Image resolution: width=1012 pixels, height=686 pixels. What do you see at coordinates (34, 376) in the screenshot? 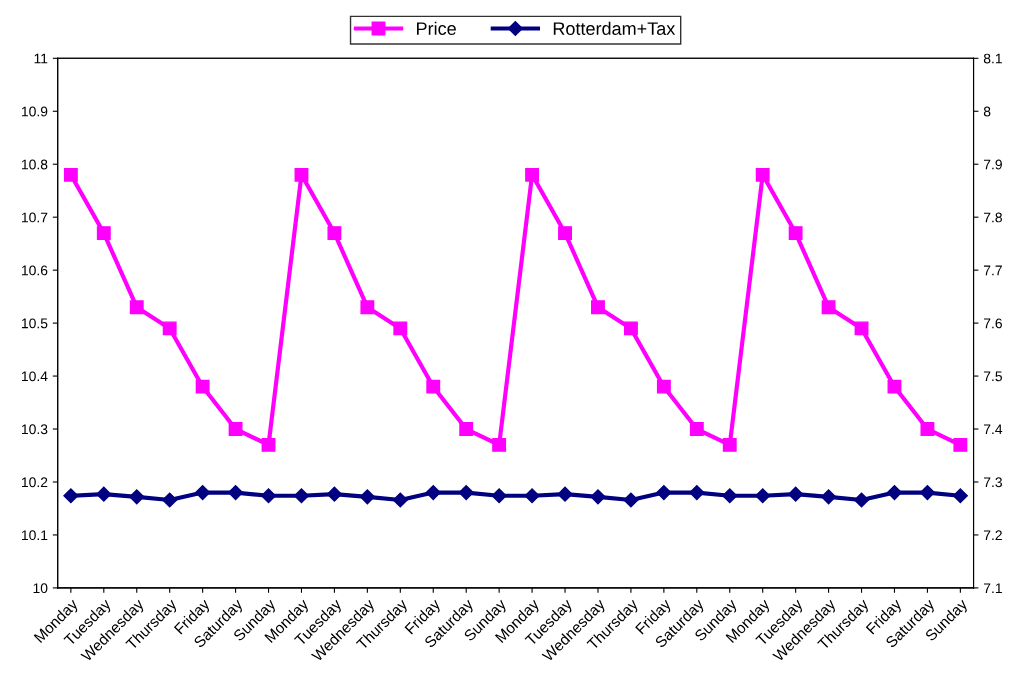
I see `y-tick-label: 10.4` at bounding box center [34, 376].